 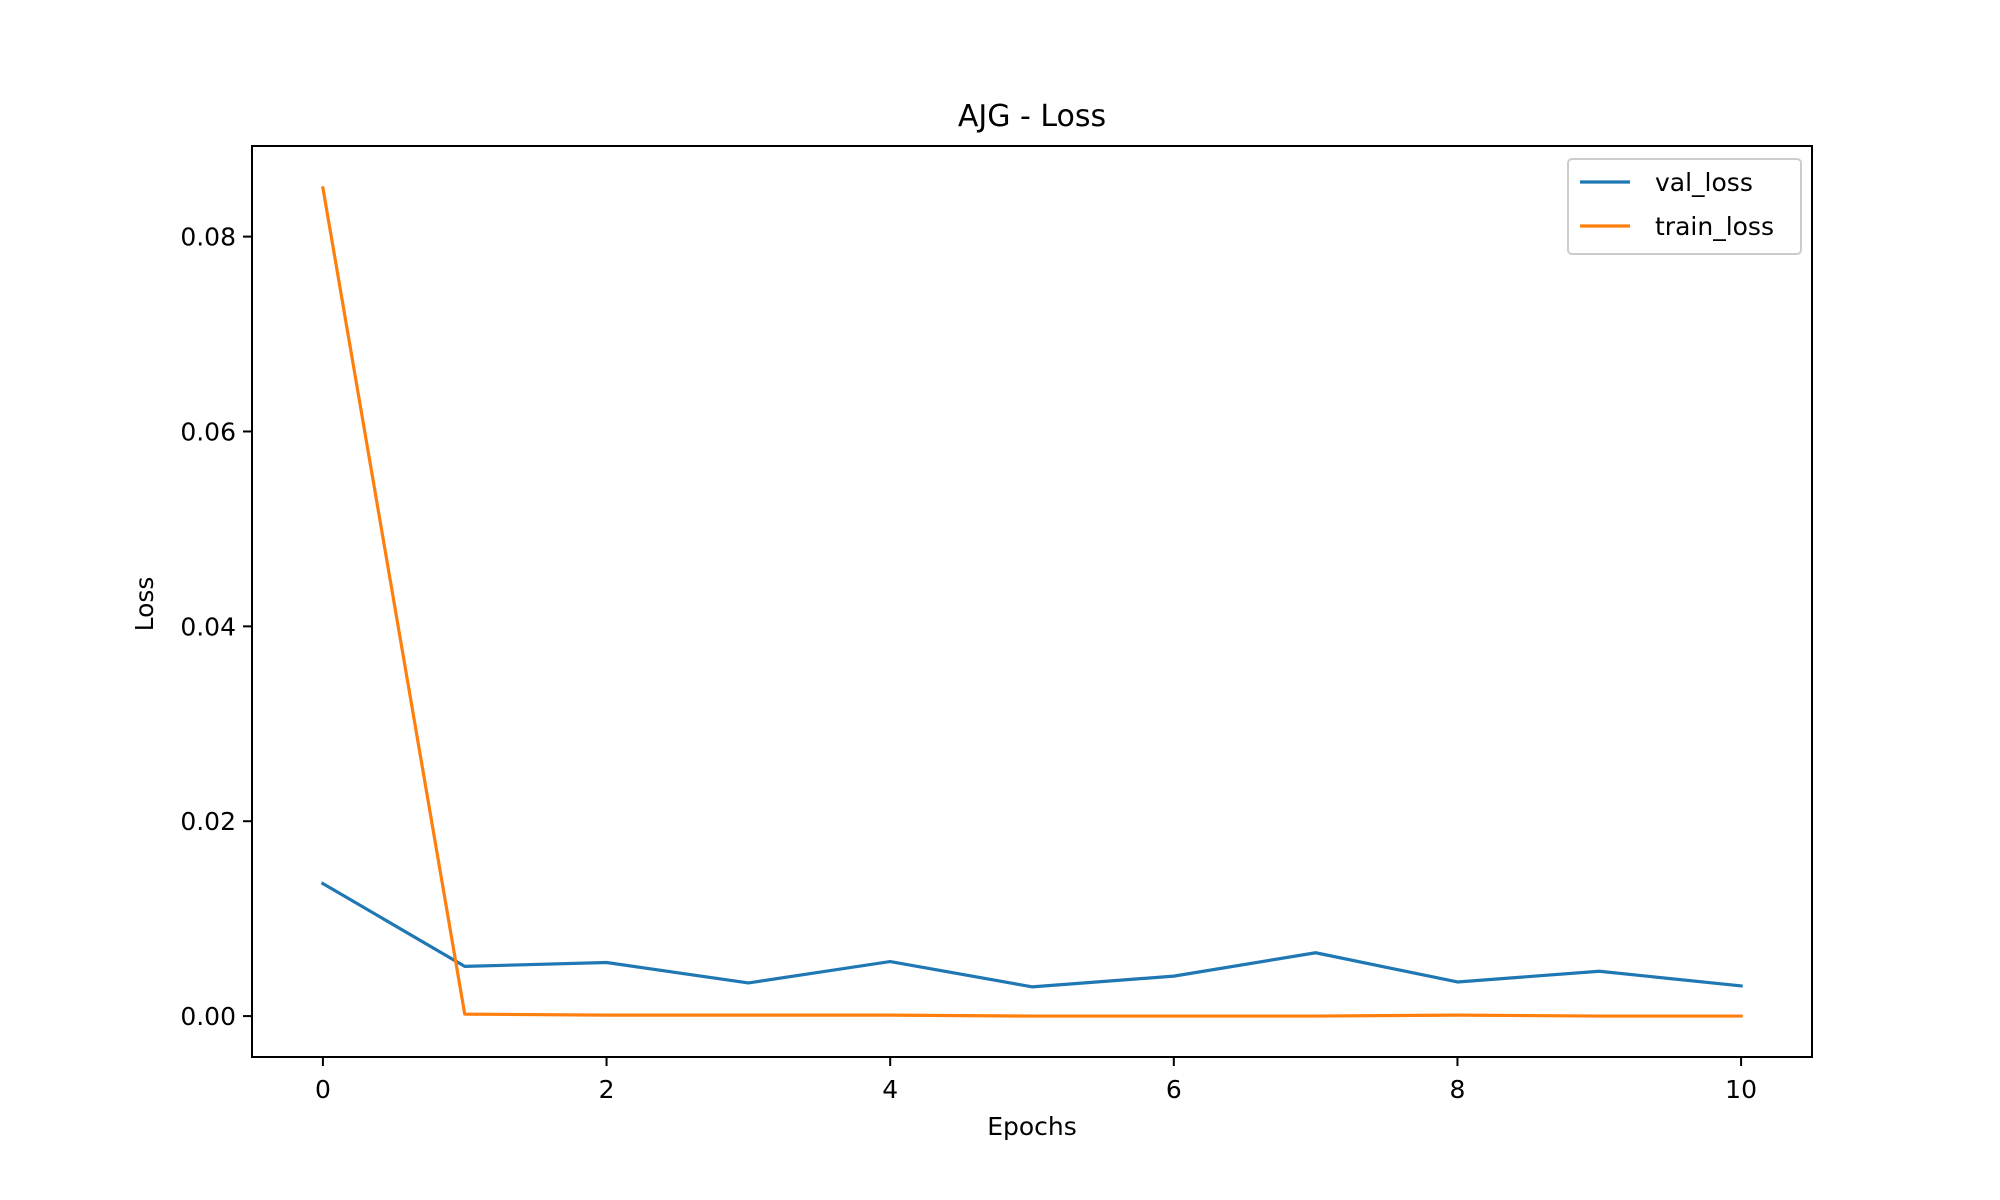 What do you see at coordinates (323, 1089) in the screenshot?
I see `x-tick-label: 0` at bounding box center [323, 1089].